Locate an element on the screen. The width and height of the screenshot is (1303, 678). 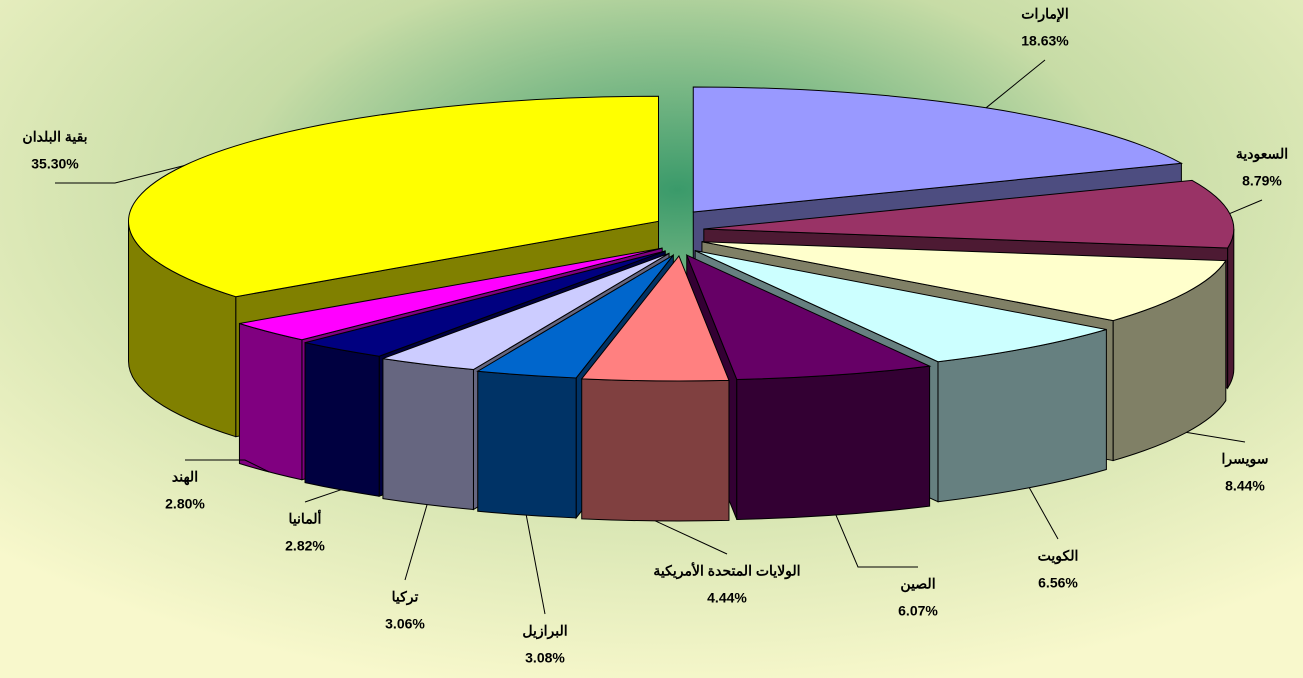
slice-label: الولايات المتحدة الأمريكية is located at coordinates (726, 571).